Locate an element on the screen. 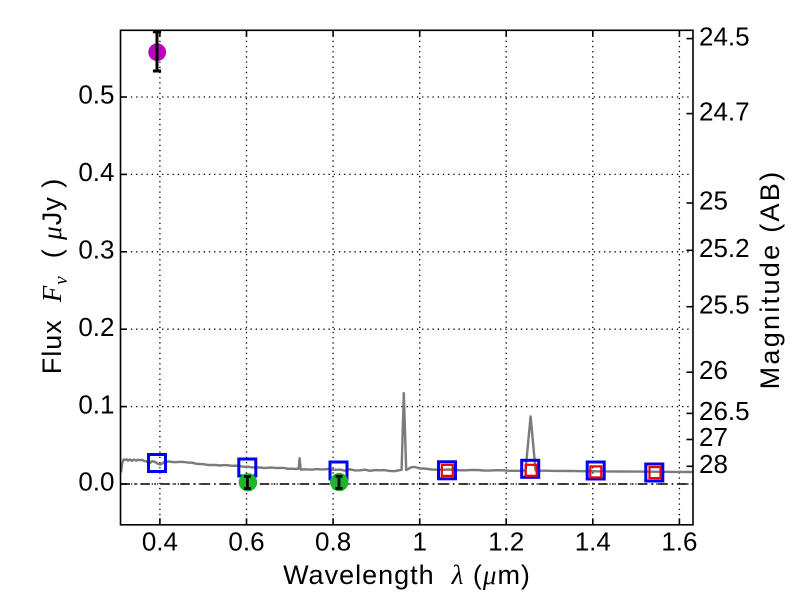 The height and width of the screenshot is (600, 800). svg-text: Wavelength λ (μm) is located at coordinates (407, 575).